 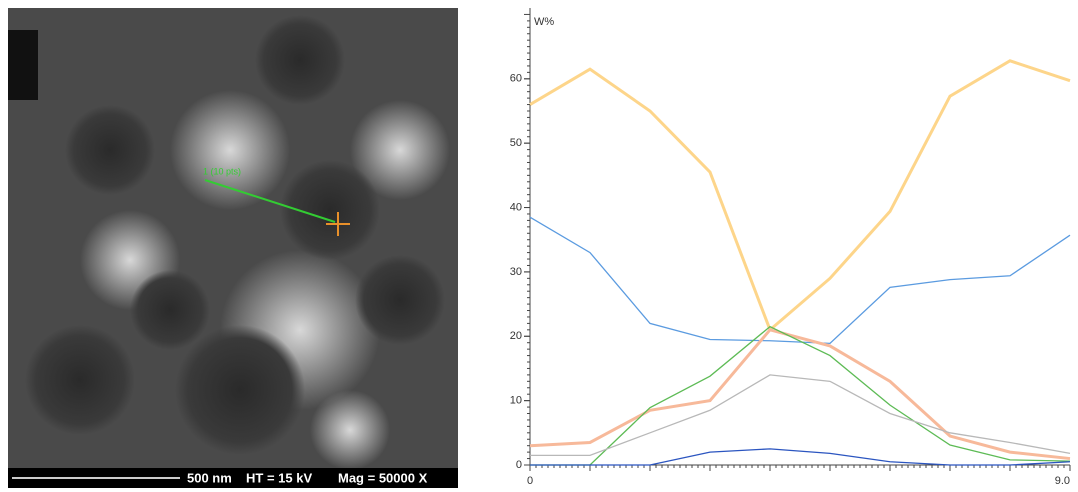 I want to click on y-tick-label: 60, so click(x=516, y=79).